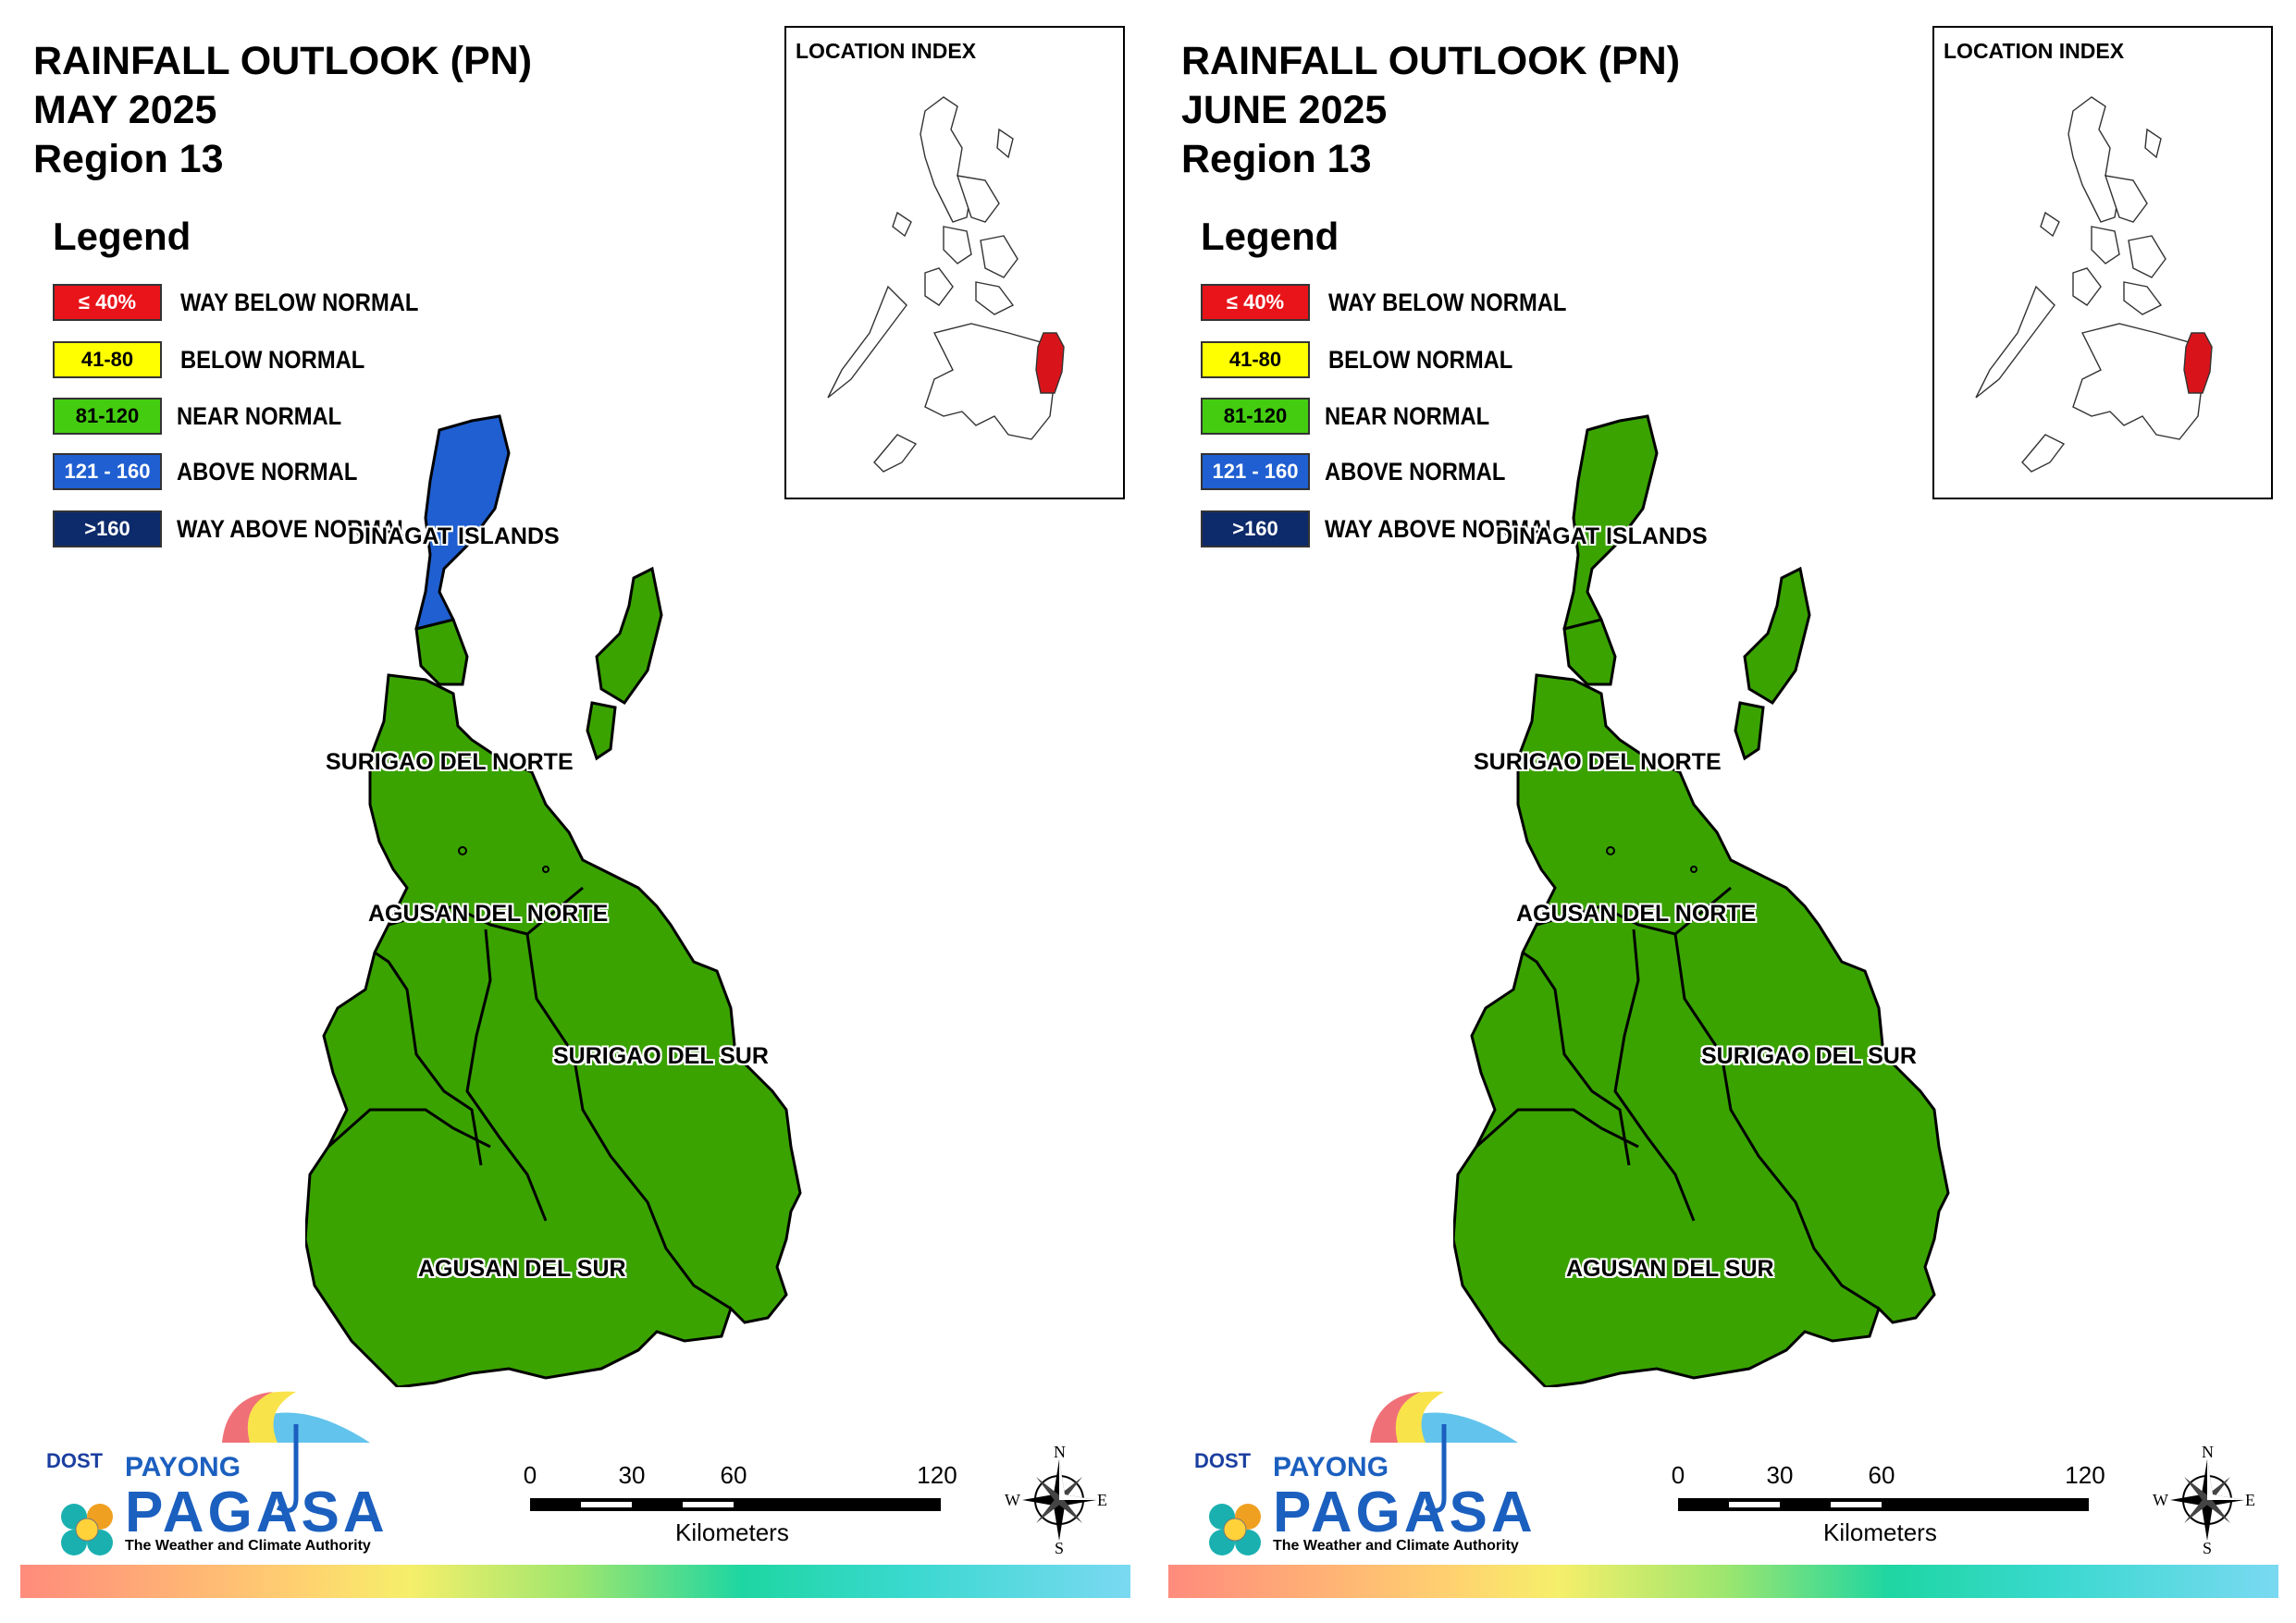 The image size is (2296, 1623). I want to click on compass-rose: N S E W, so click(2205, 1500).